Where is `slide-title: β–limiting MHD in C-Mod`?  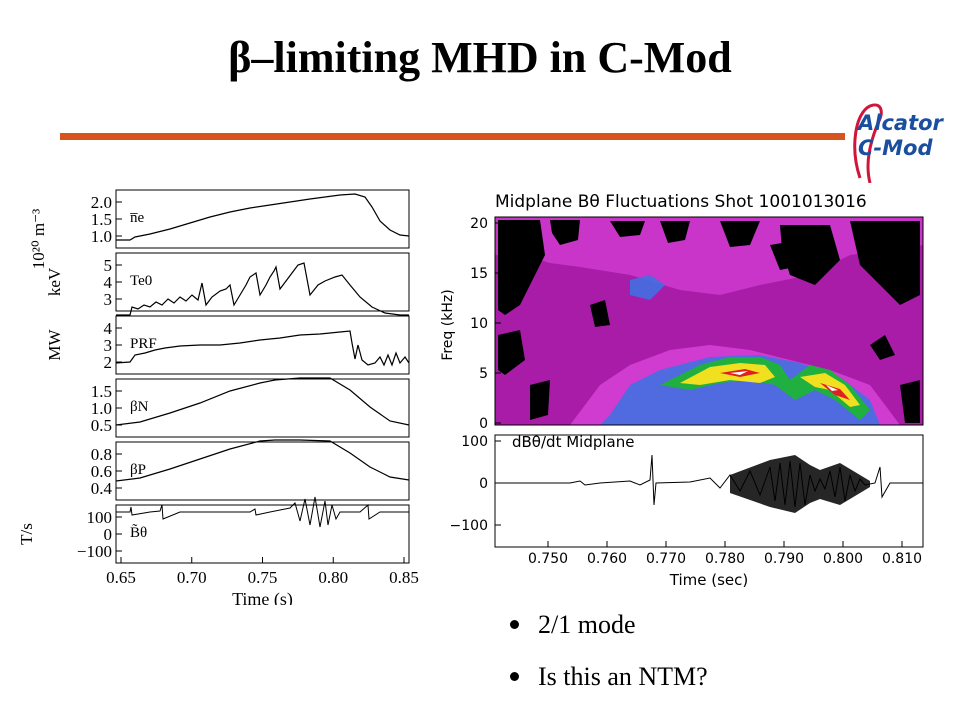 slide-title: β–limiting MHD in C-Mod is located at coordinates (480, 57).